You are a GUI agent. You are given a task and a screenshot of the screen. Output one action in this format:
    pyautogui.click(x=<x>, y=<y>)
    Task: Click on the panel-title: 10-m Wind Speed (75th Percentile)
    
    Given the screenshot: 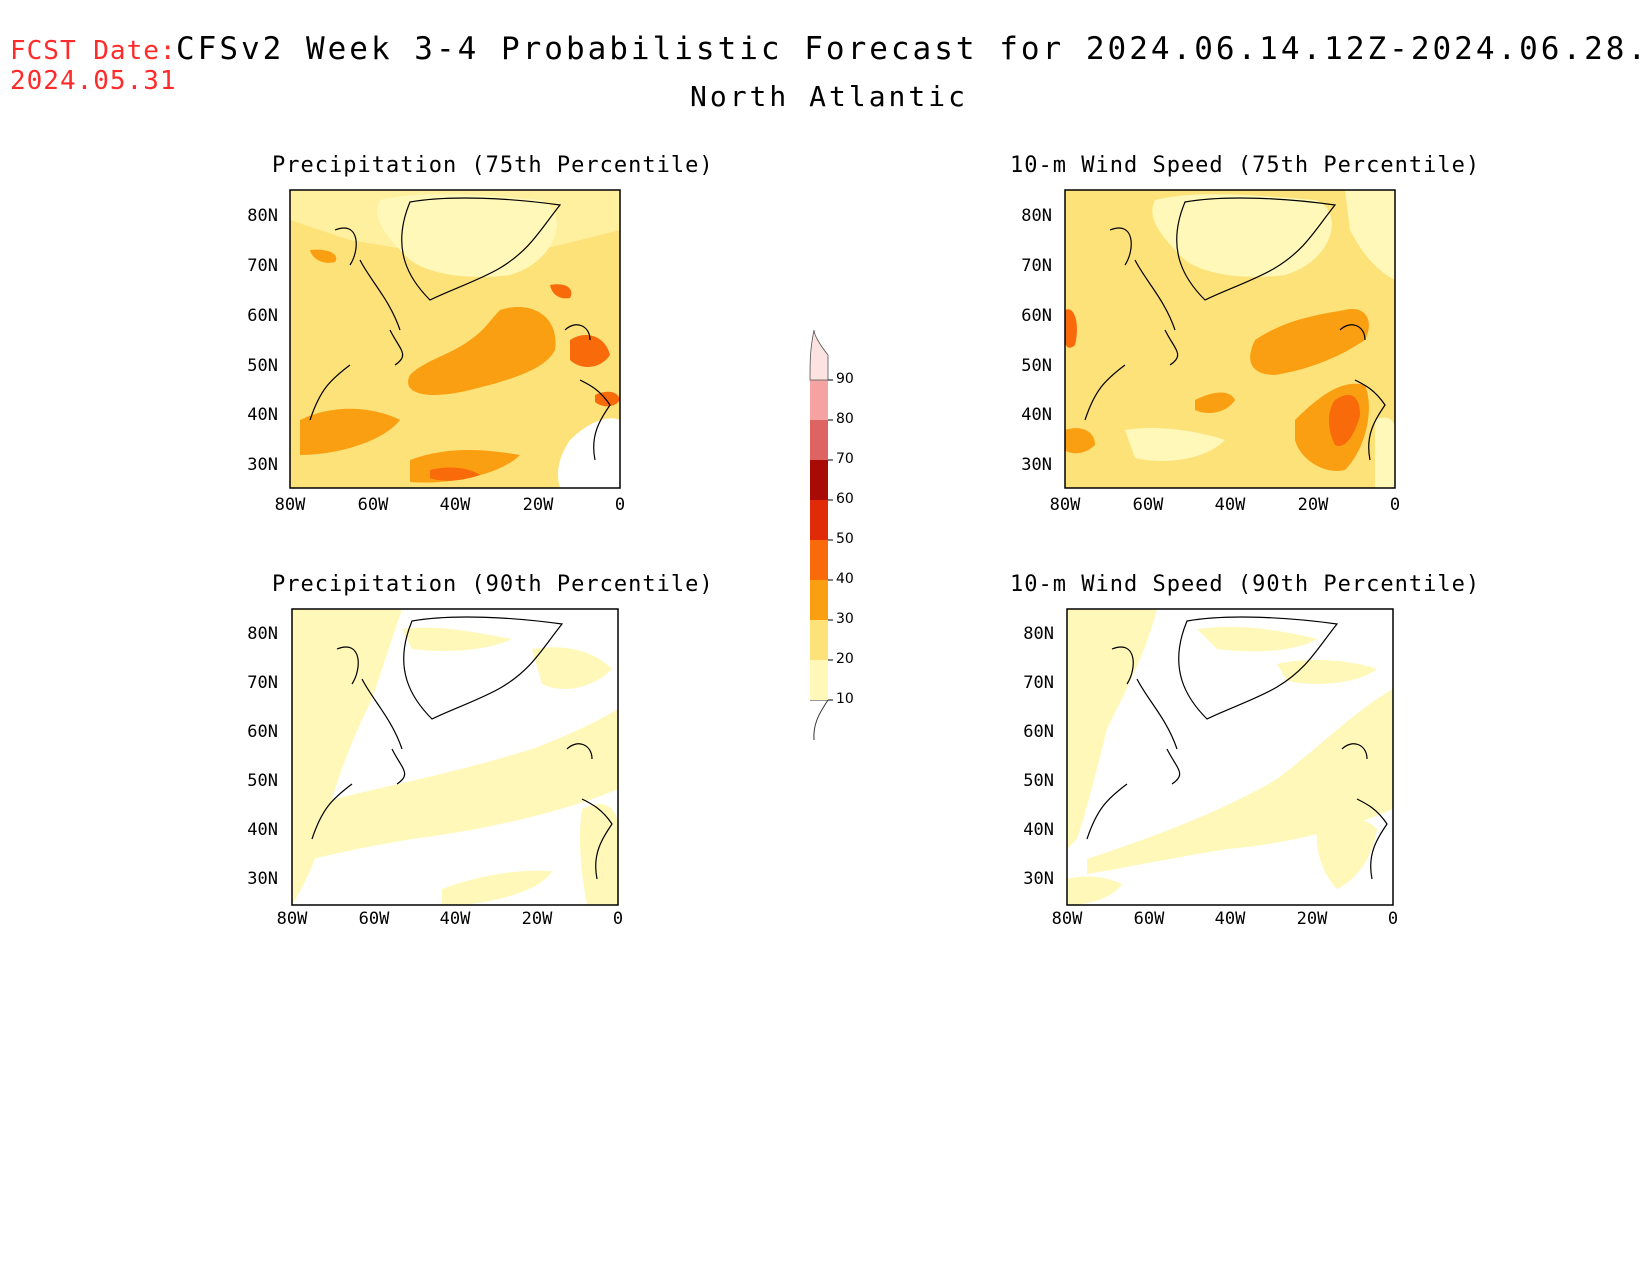 What is the action you would take?
    pyautogui.click(x=1245, y=165)
    